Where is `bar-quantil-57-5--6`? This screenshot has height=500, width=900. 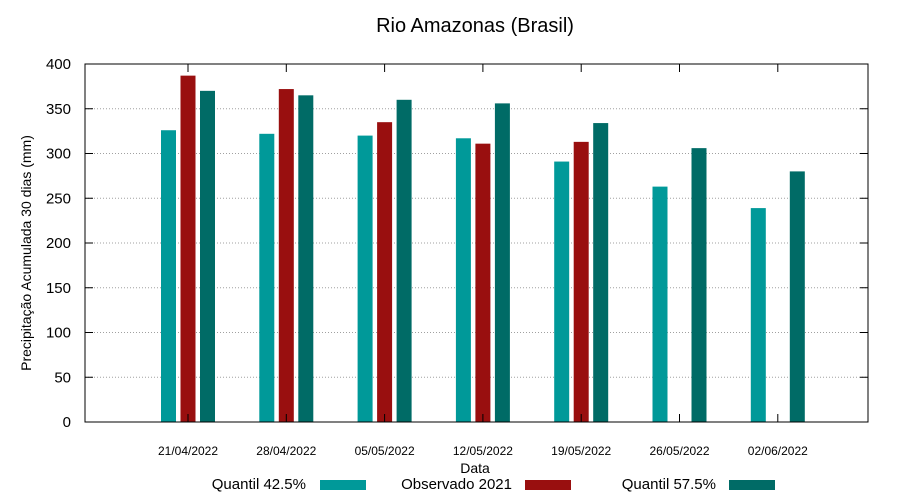 bar-quantil-57-5--6 is located at coordinates (797, 296).